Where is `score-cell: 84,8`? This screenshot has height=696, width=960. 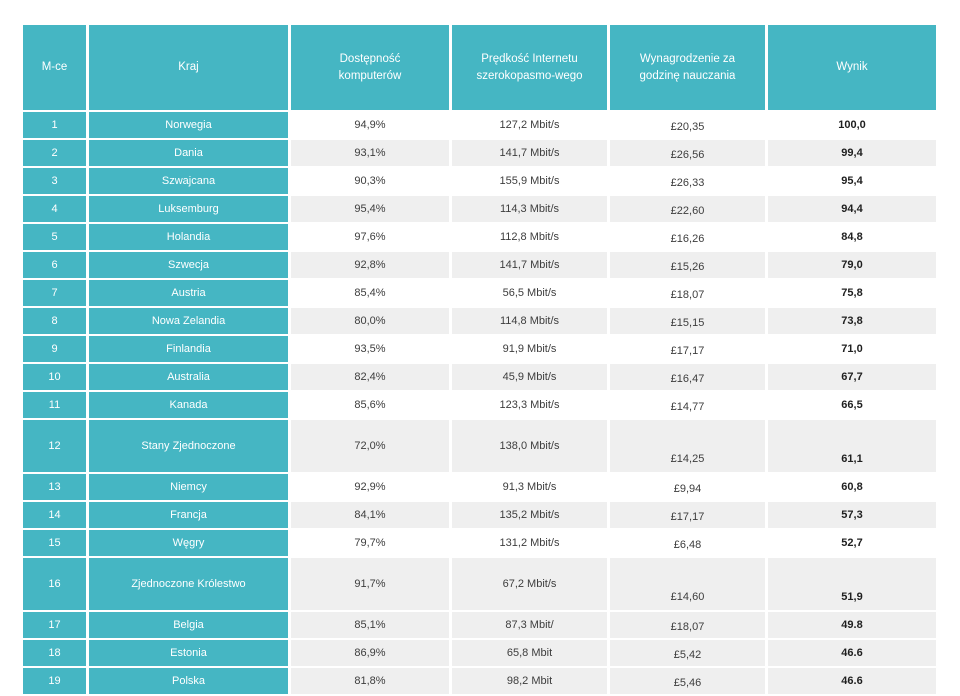
score-cell: 84,8 is located at coordinates (852, 237).